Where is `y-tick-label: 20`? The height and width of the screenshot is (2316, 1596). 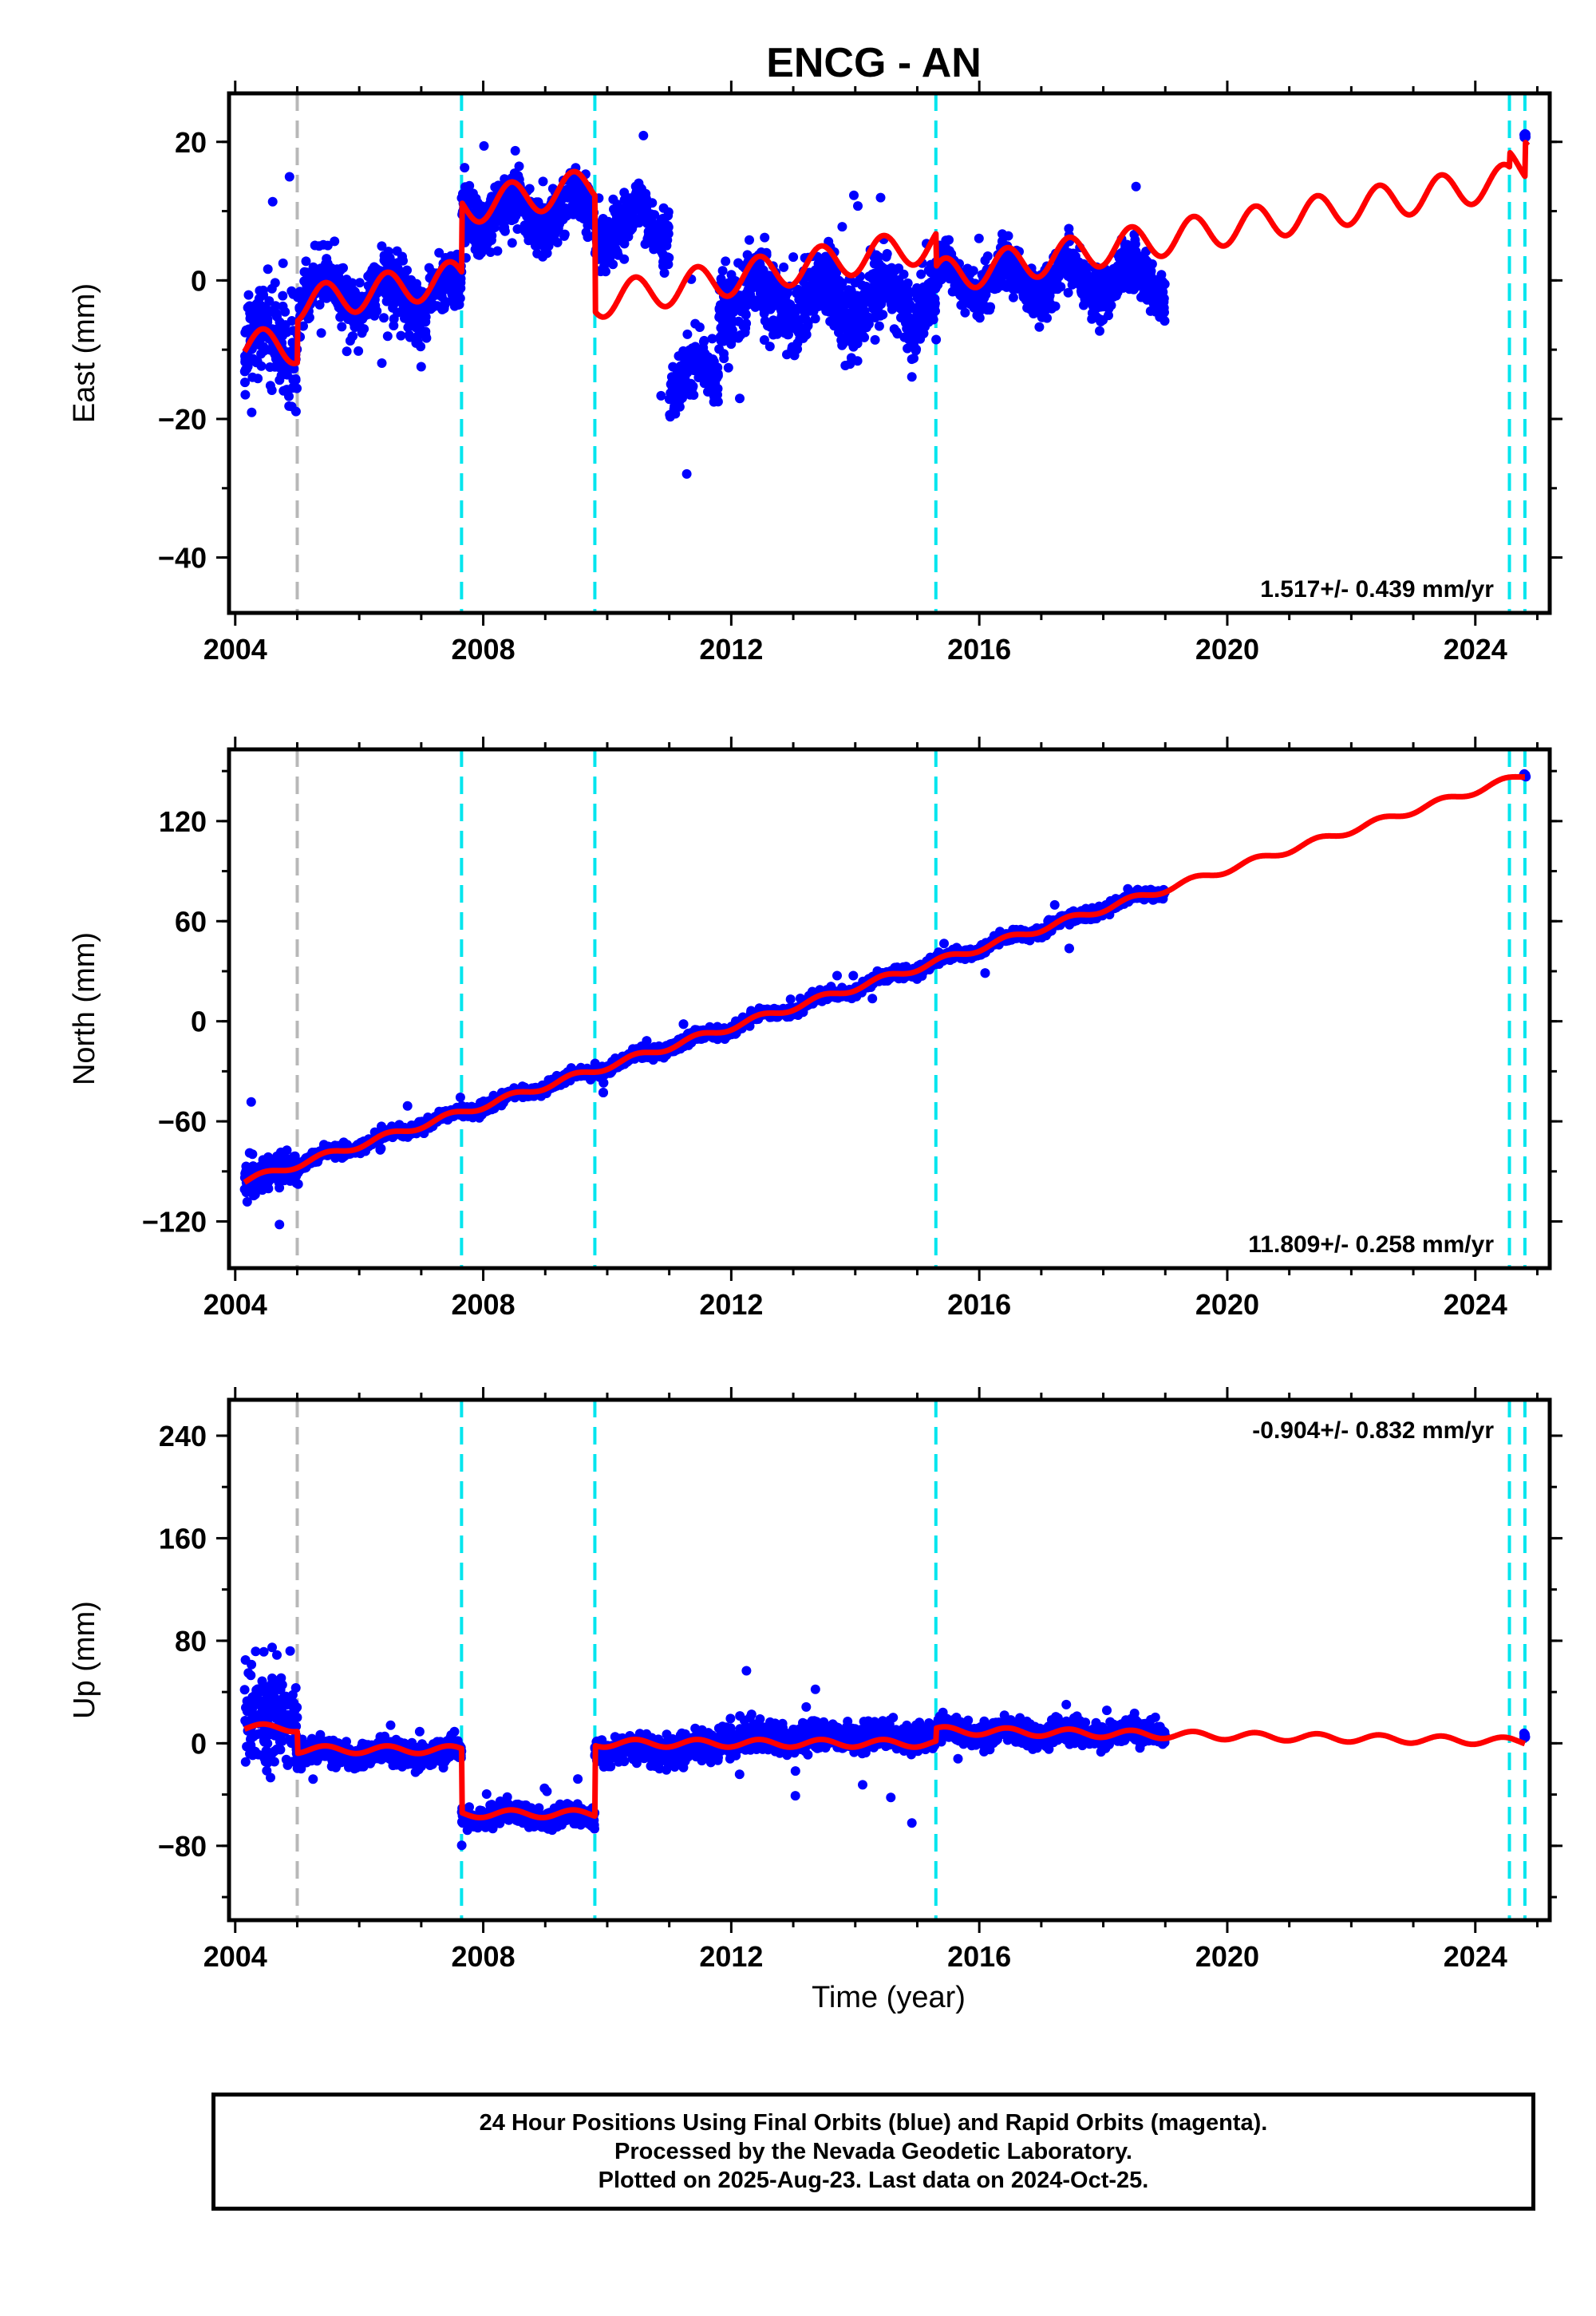
y-tick-label: 20 is located at coordinates (191, 142).